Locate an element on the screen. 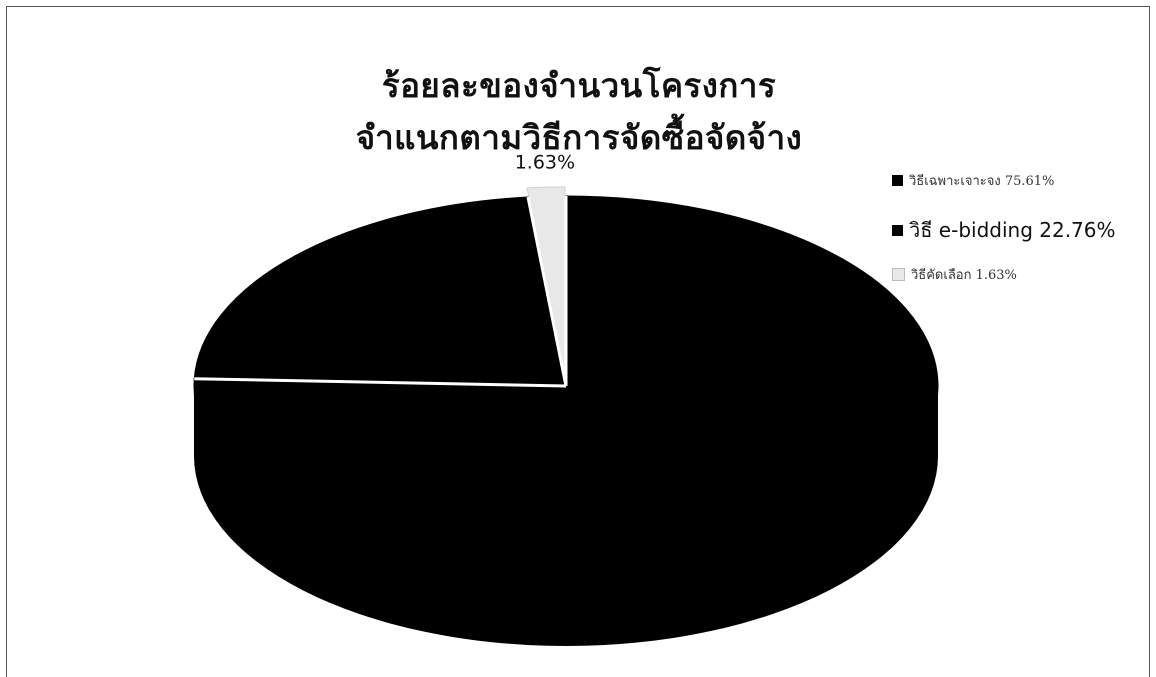 The height and width of the screenshot is (677, 1156). slice-ebidding is located at coordinates (380, 291).